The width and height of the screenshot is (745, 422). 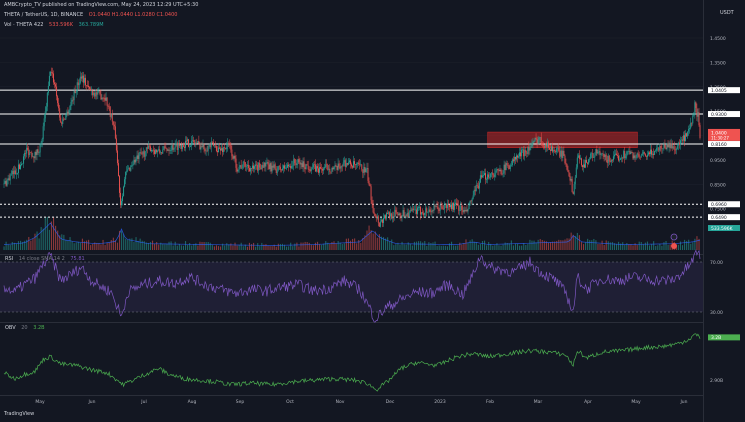 I want to click on price-tick-label: 0.7500, so click(x=718, y=210).